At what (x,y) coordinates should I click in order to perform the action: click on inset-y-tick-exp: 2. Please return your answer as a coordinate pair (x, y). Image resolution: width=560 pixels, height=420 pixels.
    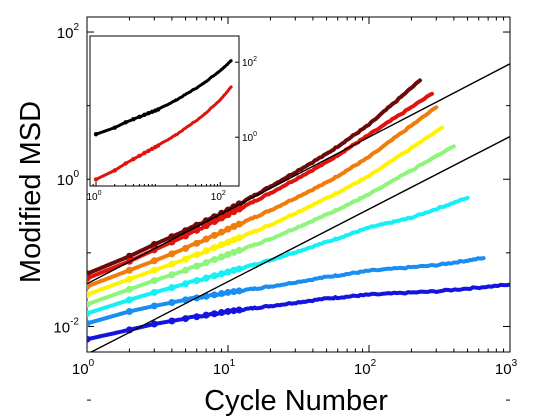
    Looking at the image, I should click on (255, 59).